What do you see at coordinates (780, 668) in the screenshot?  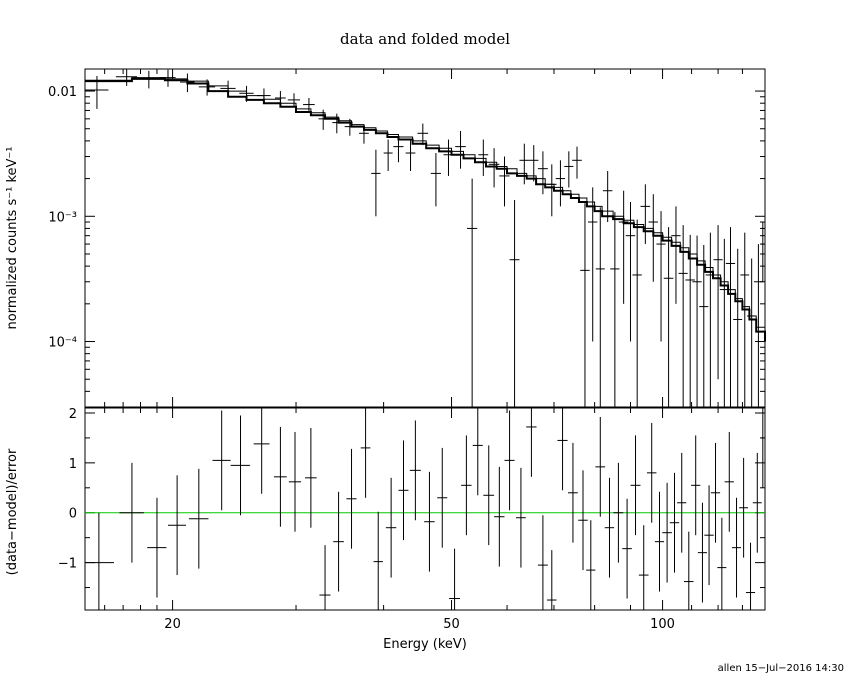 I see `timestamp-stamp: allen 15−Jul−2016 14:30` at bounding box center [780, 668].